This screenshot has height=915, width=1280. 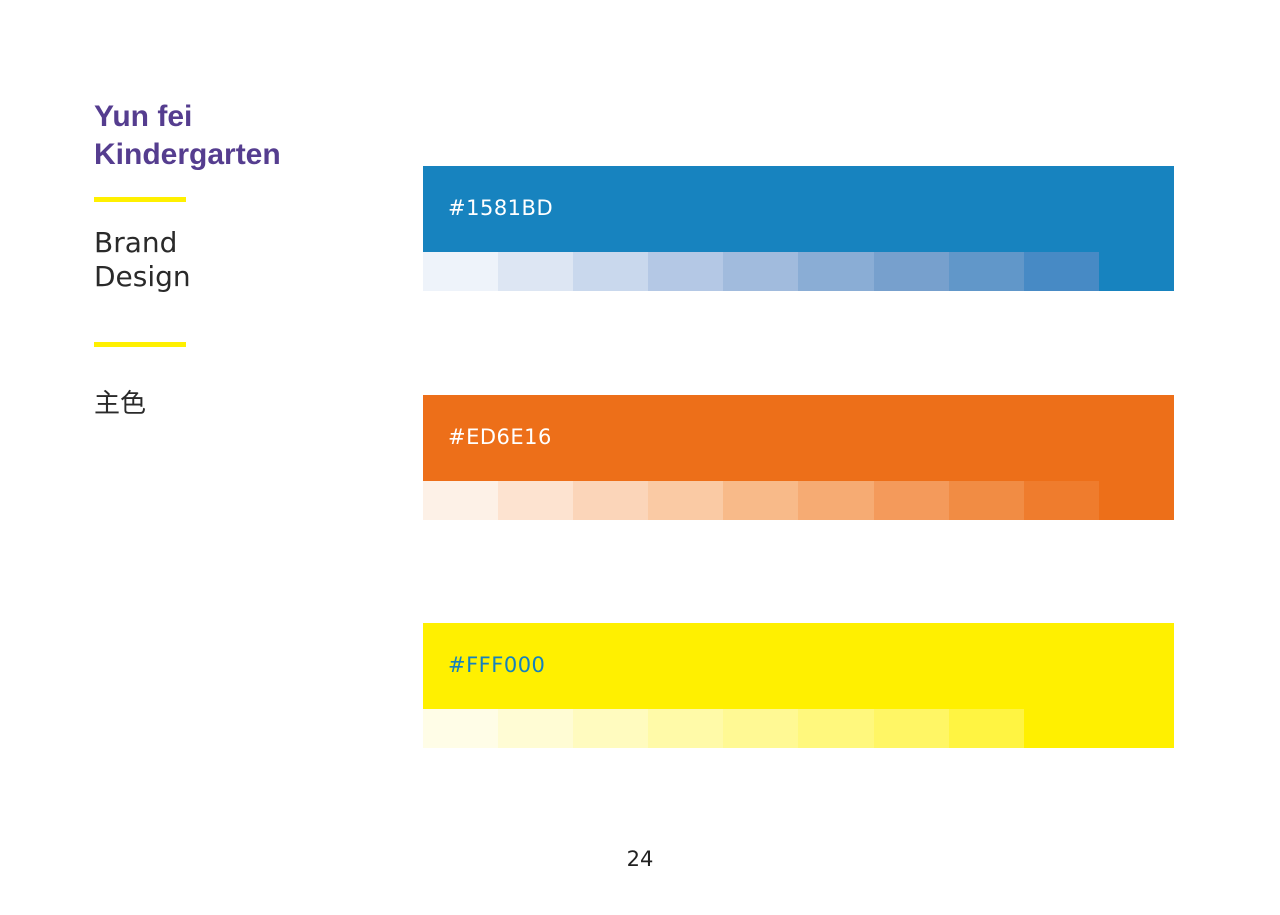 What do you see at coordinates (187, 136) in the screenshot?
I see `brand-title: Yun fei Kindergarten` at bounding box center [187, 136].